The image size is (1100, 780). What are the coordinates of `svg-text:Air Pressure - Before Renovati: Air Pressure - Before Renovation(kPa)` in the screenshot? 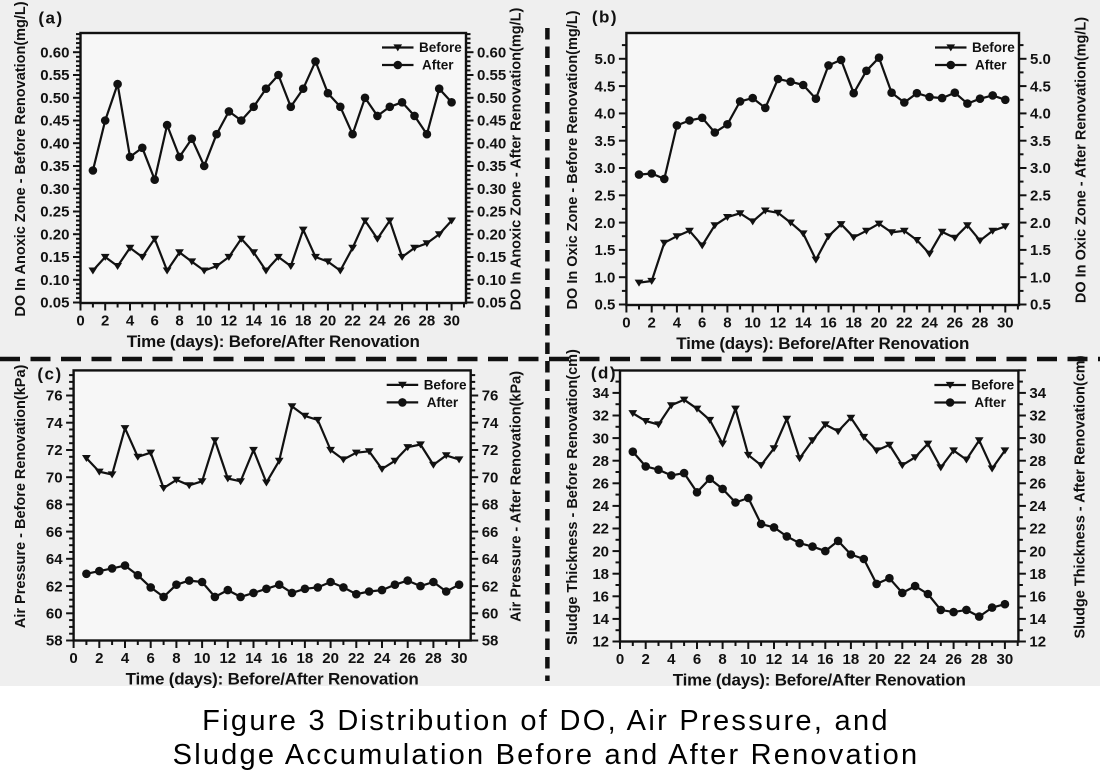 It's located at (21, 496).